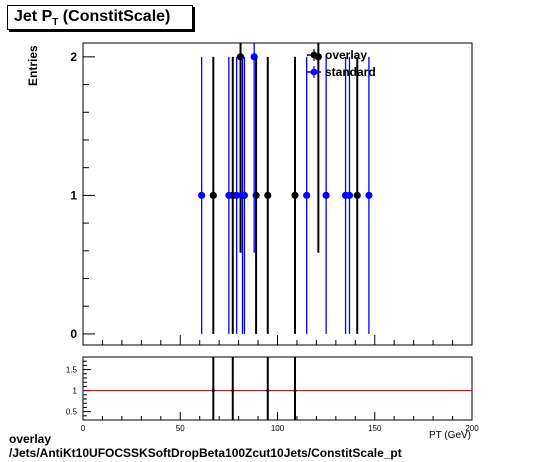 The width and height of the screenshot is (546, 462). What do you see at coordinates (450, 435) in the screenshot?
I see `x-axis-label: PT (GeV)` at bounding box center [450, 435].